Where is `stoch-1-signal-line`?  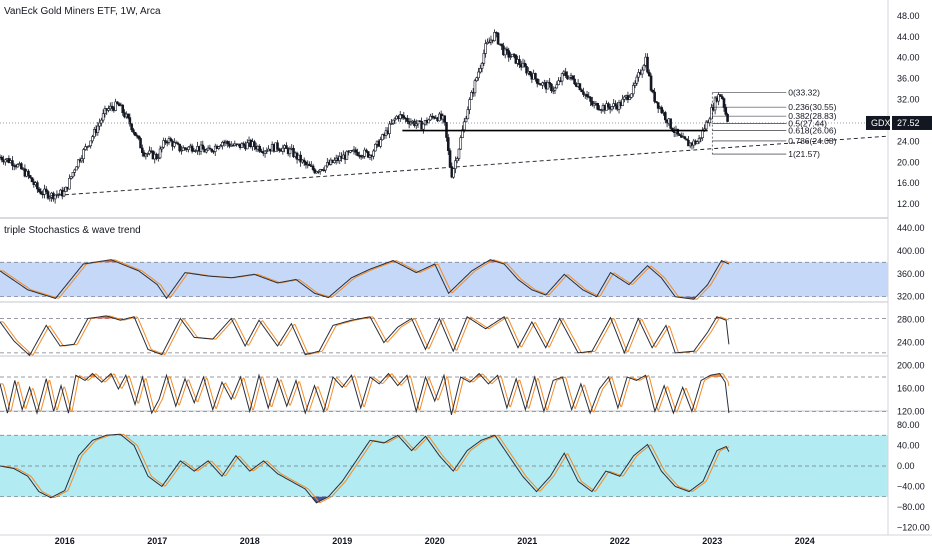 stoch-1-signal-line is located at coordinates (365, 279).